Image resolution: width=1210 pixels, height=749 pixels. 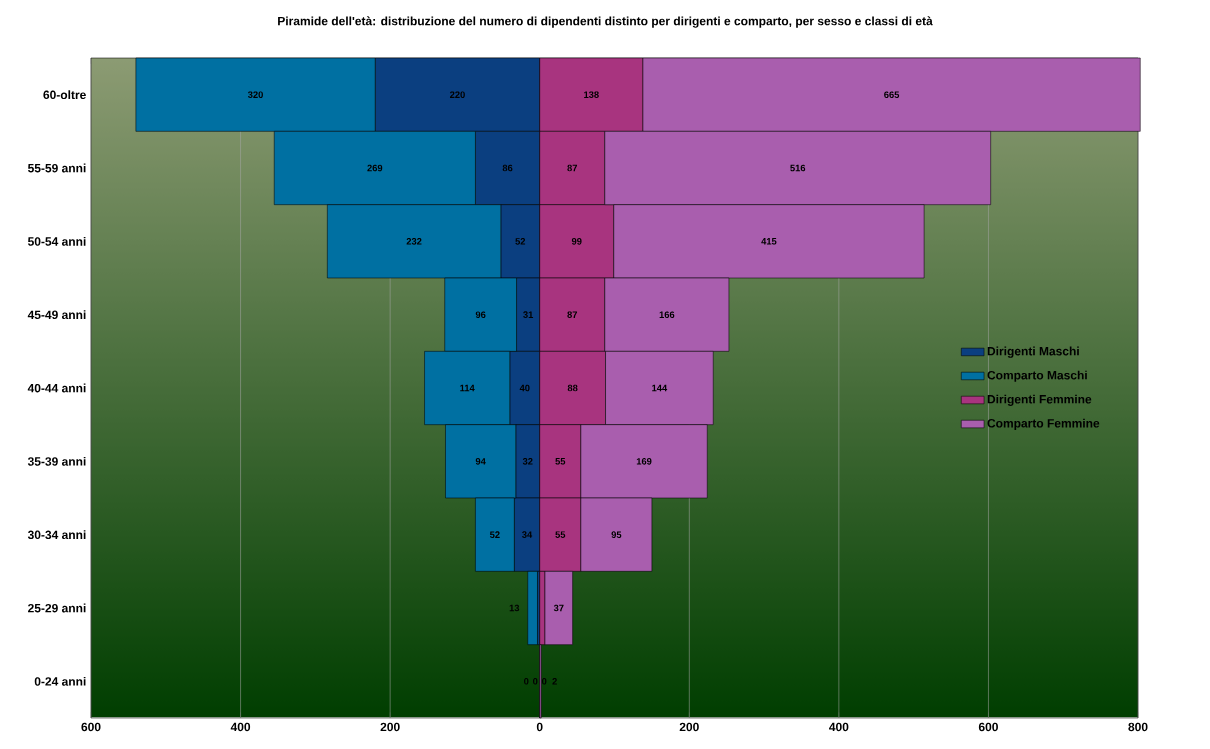 I want to click on data-label: 169, so click(x=644, y=461).